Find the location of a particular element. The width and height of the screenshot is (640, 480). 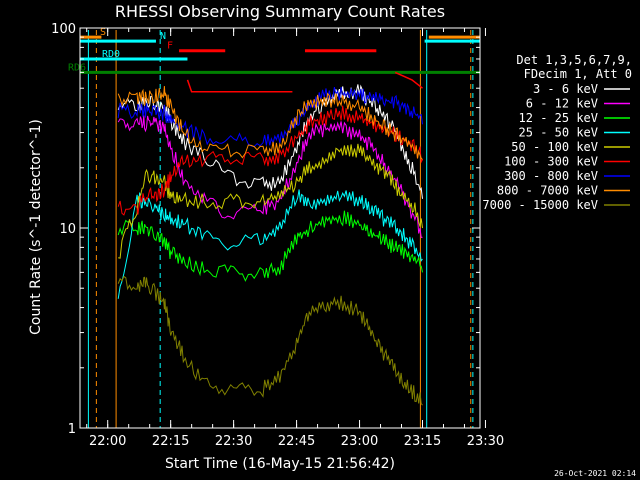

x-tick-label-3: 22:45 is located at coordinates (296, 441).